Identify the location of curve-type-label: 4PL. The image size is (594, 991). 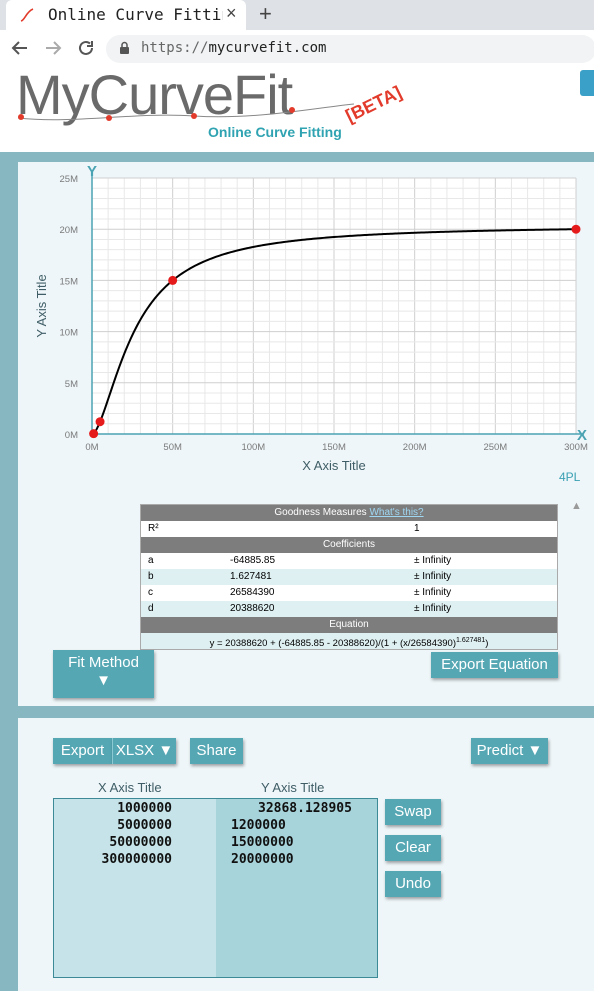
(570, 477).